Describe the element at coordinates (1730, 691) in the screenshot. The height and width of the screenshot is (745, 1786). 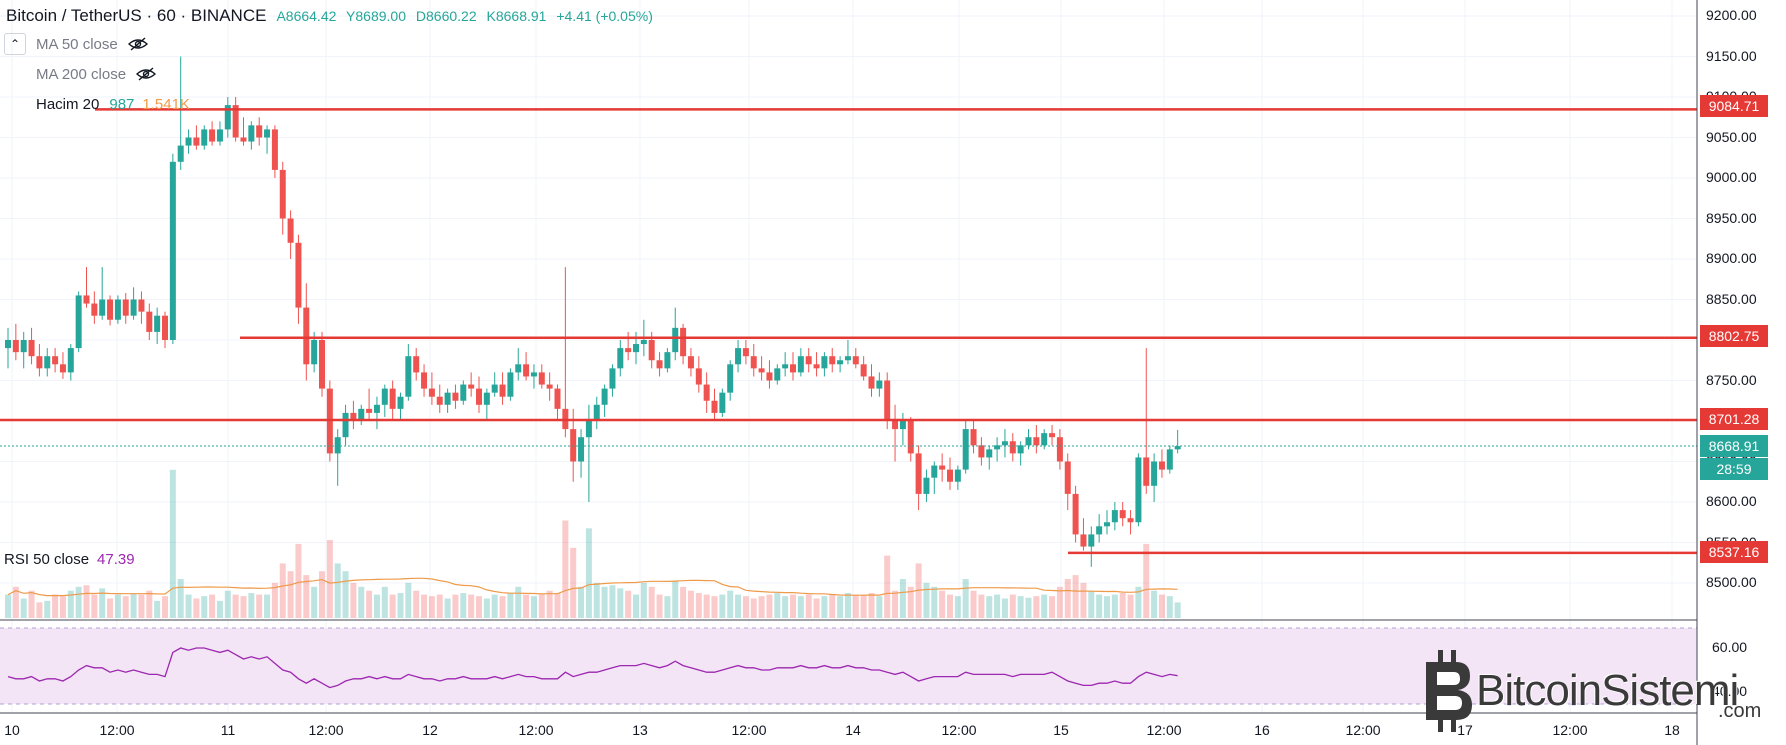
I see `rsi-tick-label: 40.00` at that location.